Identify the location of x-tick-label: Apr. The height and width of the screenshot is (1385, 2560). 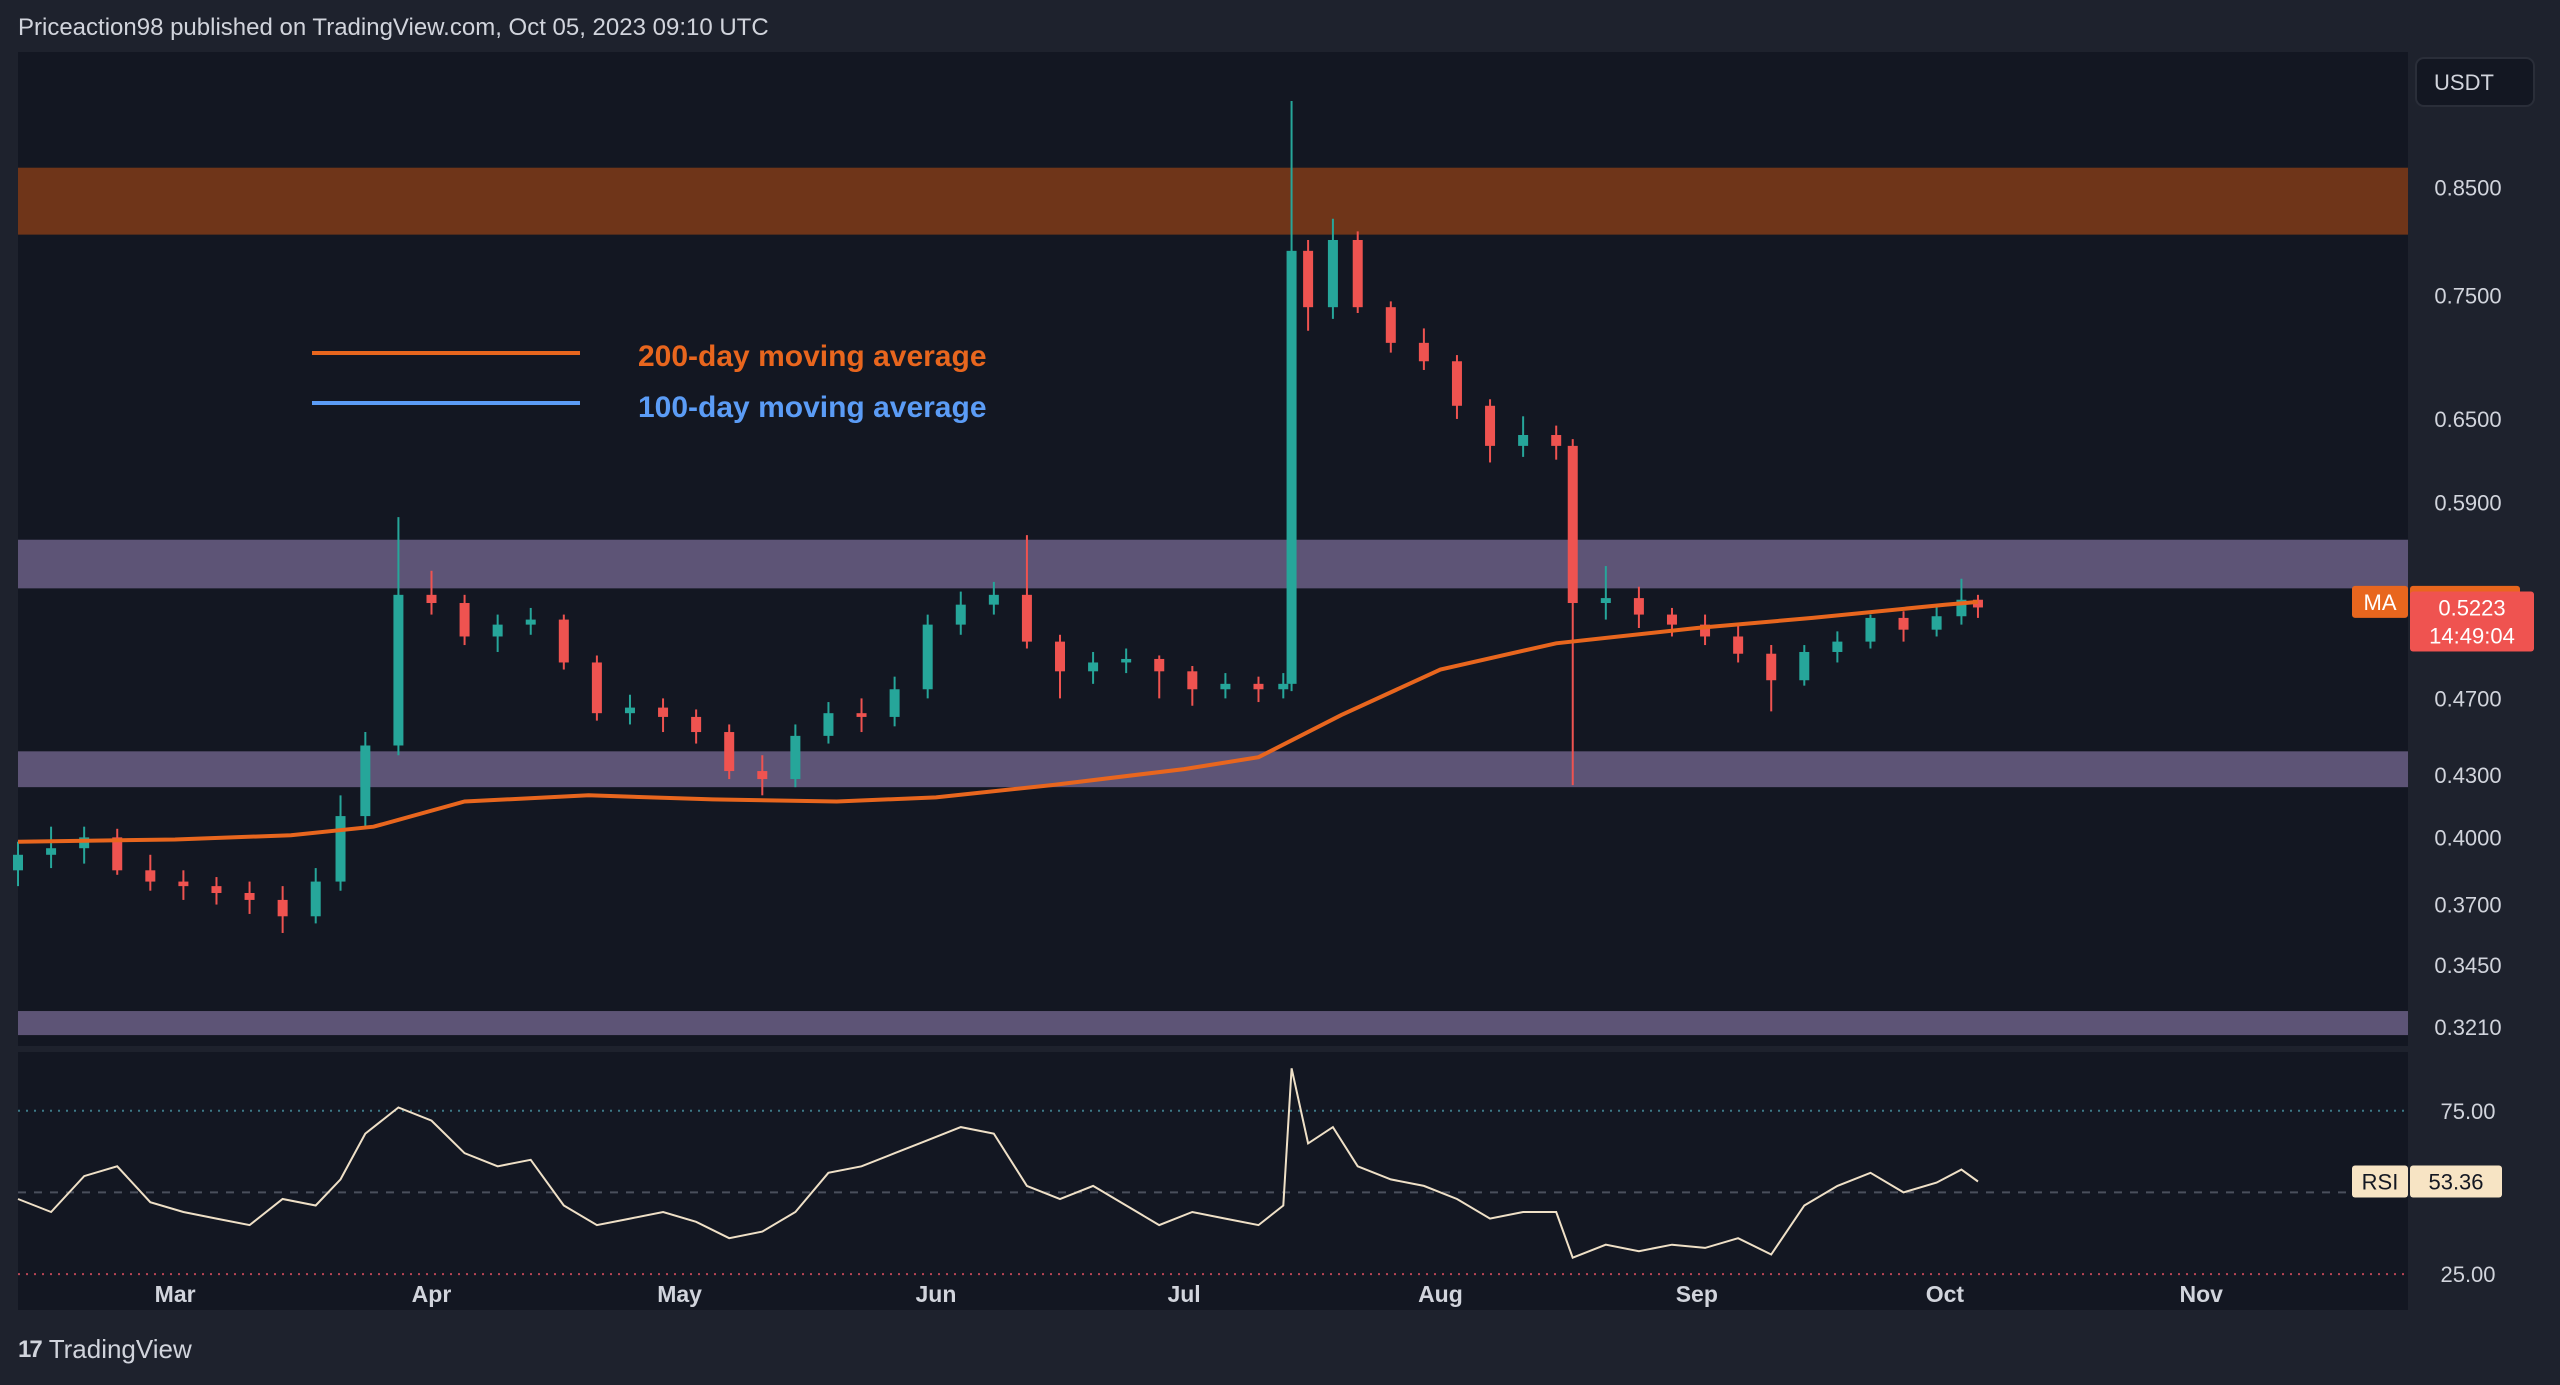
(432, 1294).